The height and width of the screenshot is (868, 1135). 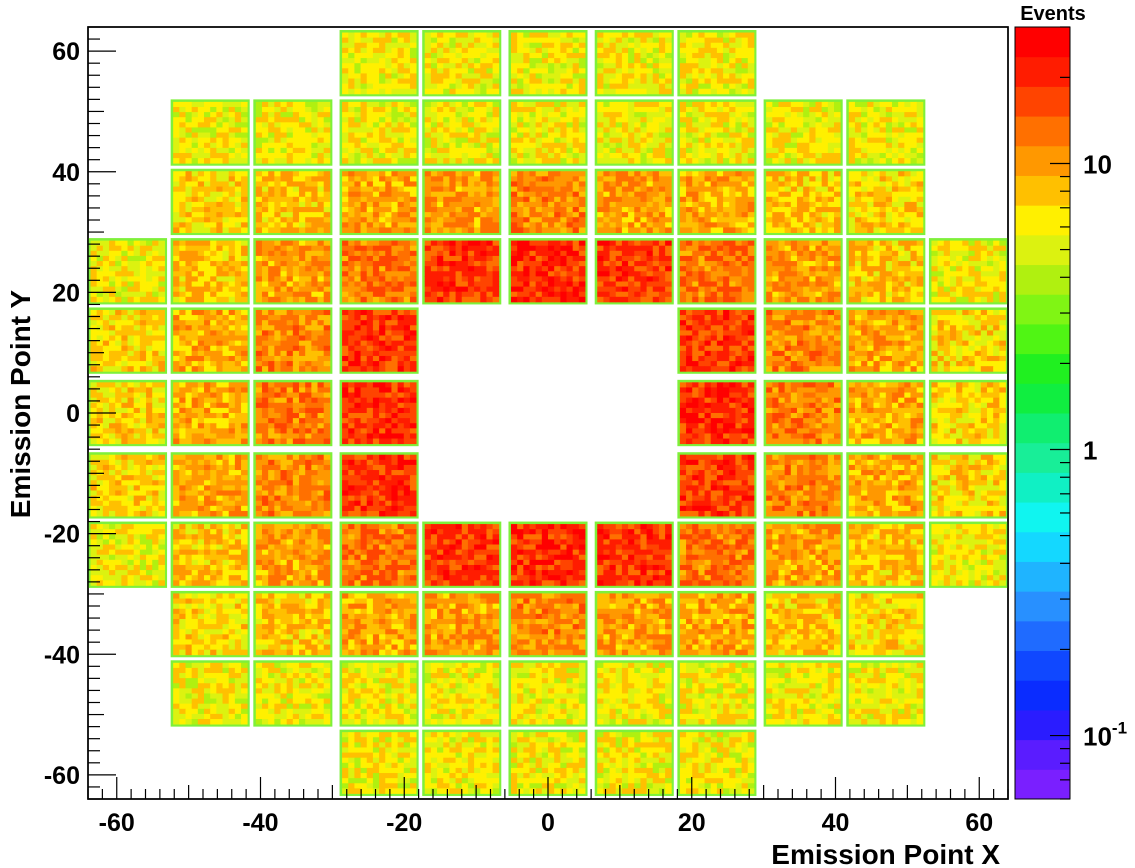 I want to click on y-tick-label: 0, so click(x=73, y=414).